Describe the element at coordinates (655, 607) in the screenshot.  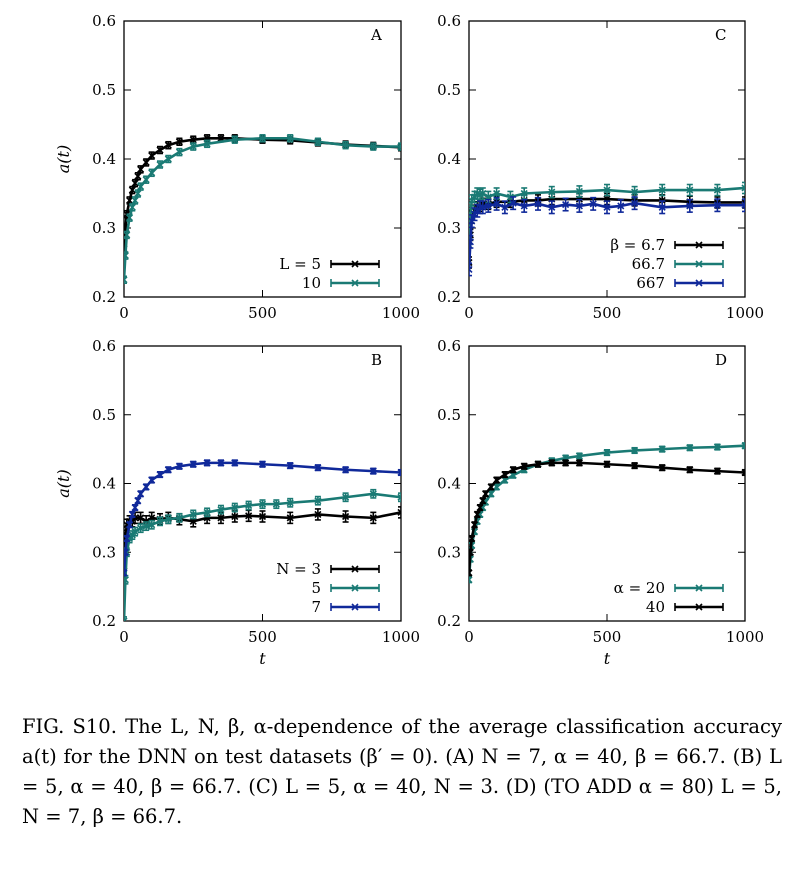
I see `legend-label: 40` at that location.